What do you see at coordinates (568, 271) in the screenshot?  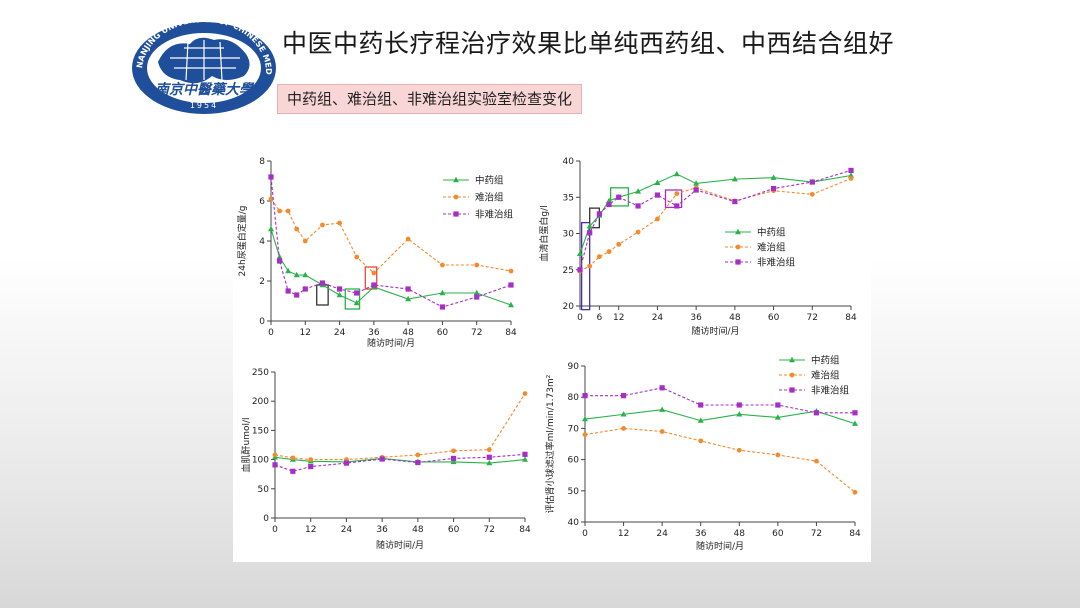 I see `y-tick-label: 25` at bounding box center [568, 271].